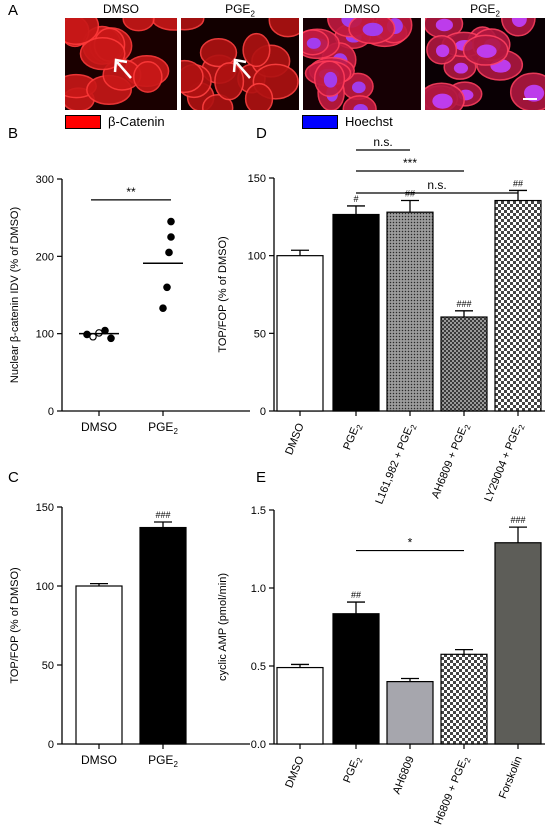 This screenshot has height=825, width=550. I want to click on y-tick-label: 300, so click(45, 180).